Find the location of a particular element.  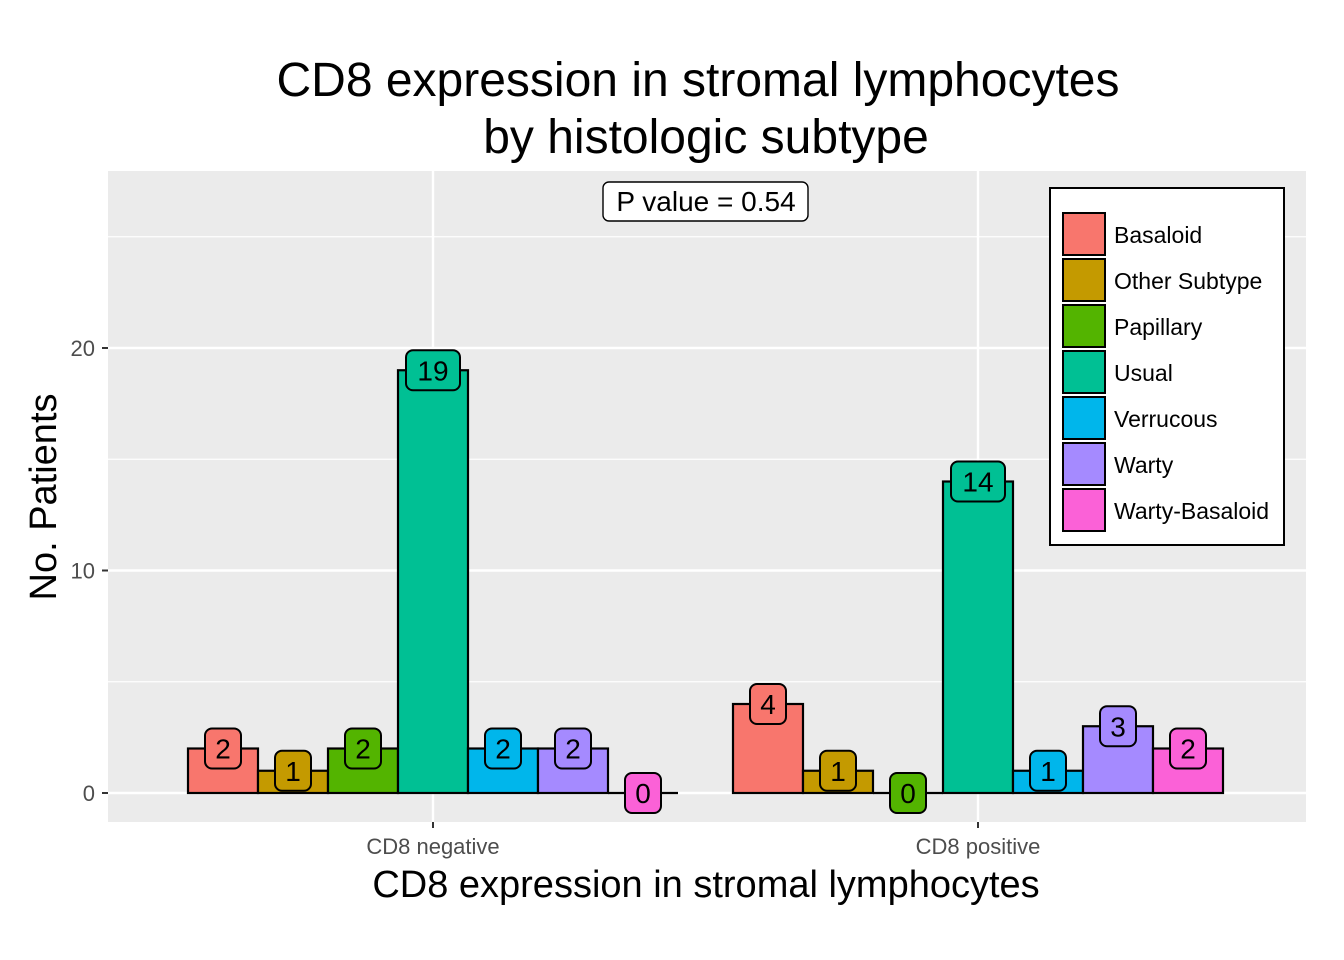

y-axis: 0 10 20 is located at coordinates (89, 571).